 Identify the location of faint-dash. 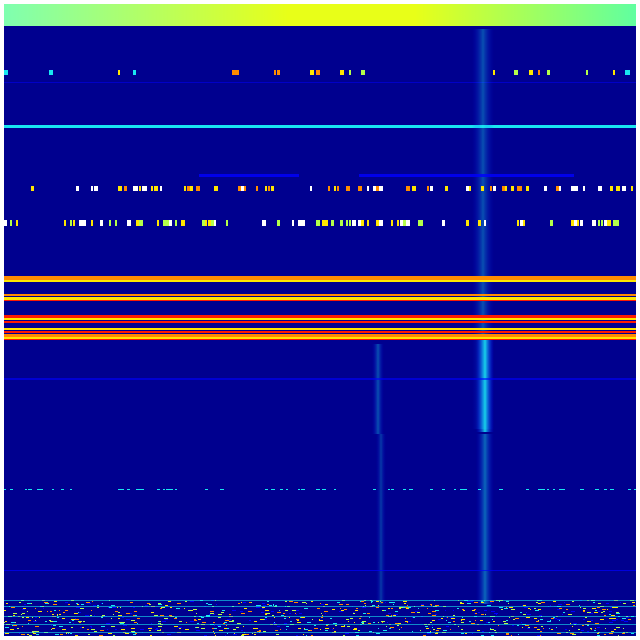
(249, 175).